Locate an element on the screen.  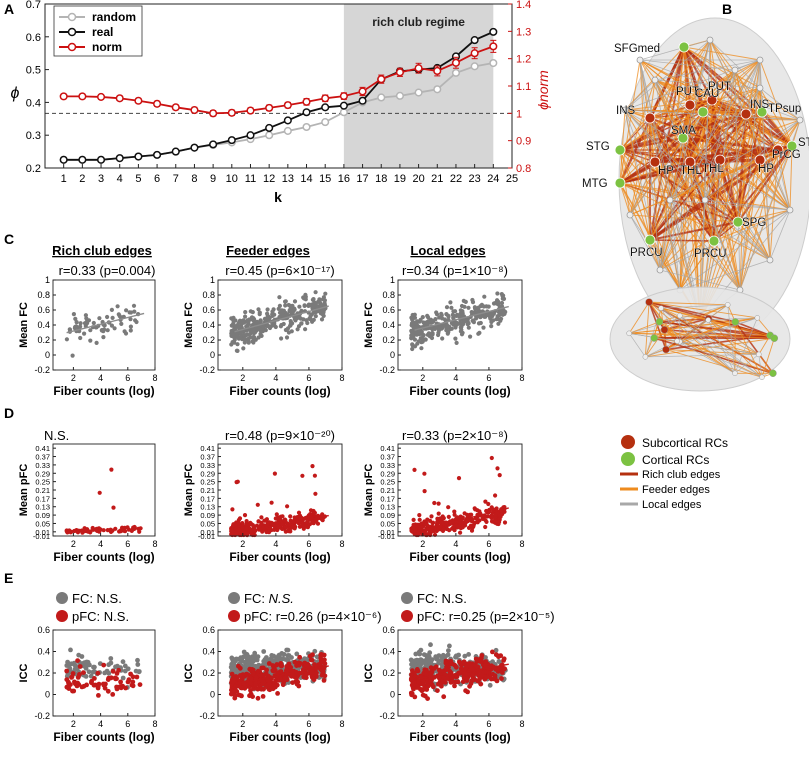
x-axis-label: Fiber counts (log) is located at coordinates (103, 391).